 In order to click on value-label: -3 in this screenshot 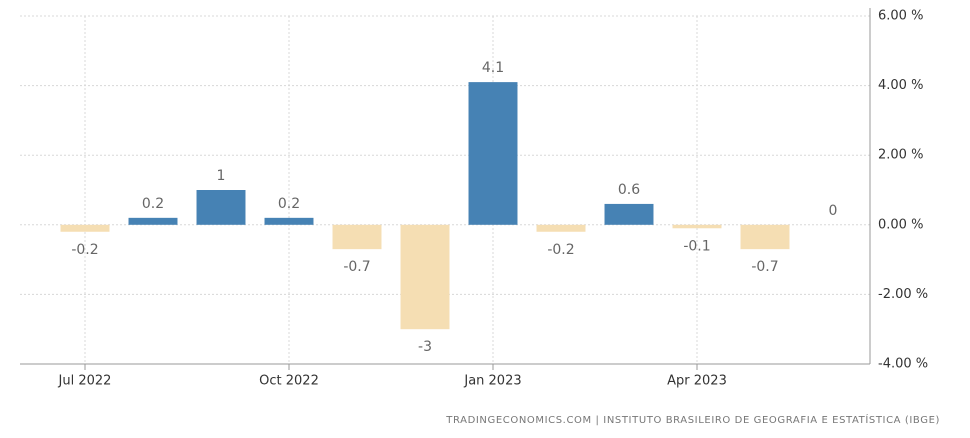, I will do `click(425, 347)`.